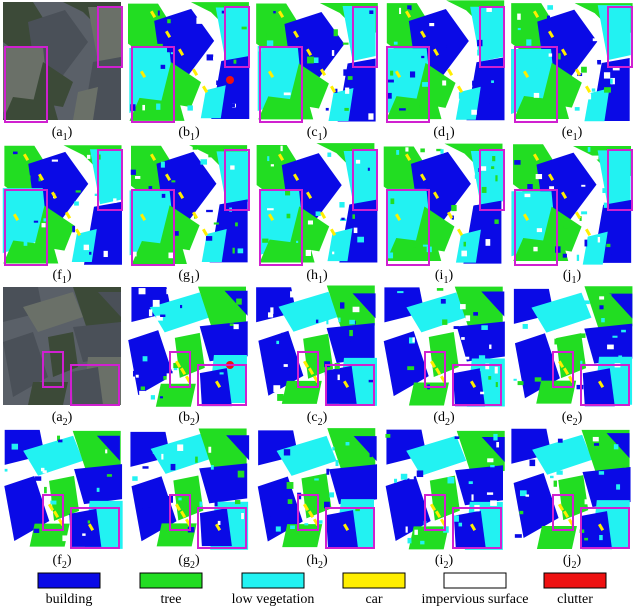 The width and height of the screenshot is (640, 609). What do you see at coordinates (312, 275) in the screenshot?
I see `caption-main: (h` at bounding box center [312, 275].